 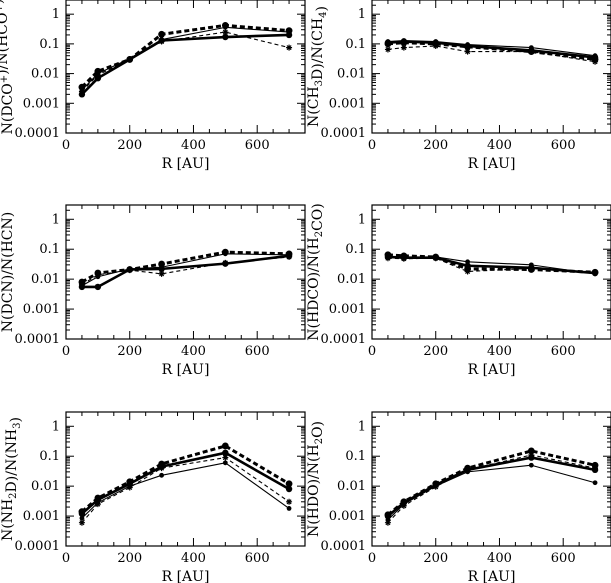 What do you see at coordinates (318, 66) in the screenshot?
I see `y-axis-title: N(CH3D)/N(CH4)` at bounding box center [318, 66].